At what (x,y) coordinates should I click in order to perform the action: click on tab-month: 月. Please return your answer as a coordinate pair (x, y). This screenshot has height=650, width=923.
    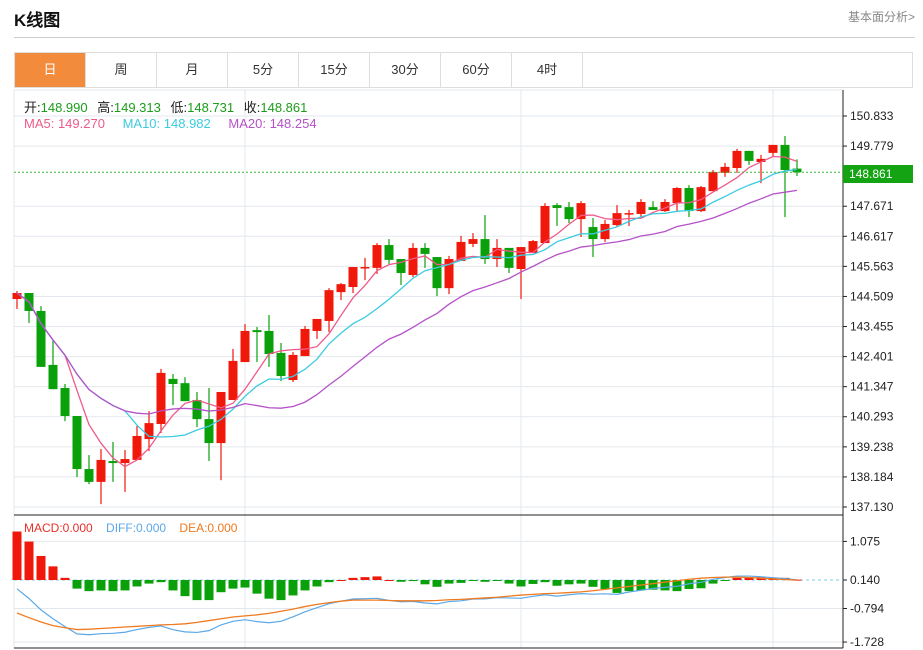
    Looking at the image, I should click on (192, 70).